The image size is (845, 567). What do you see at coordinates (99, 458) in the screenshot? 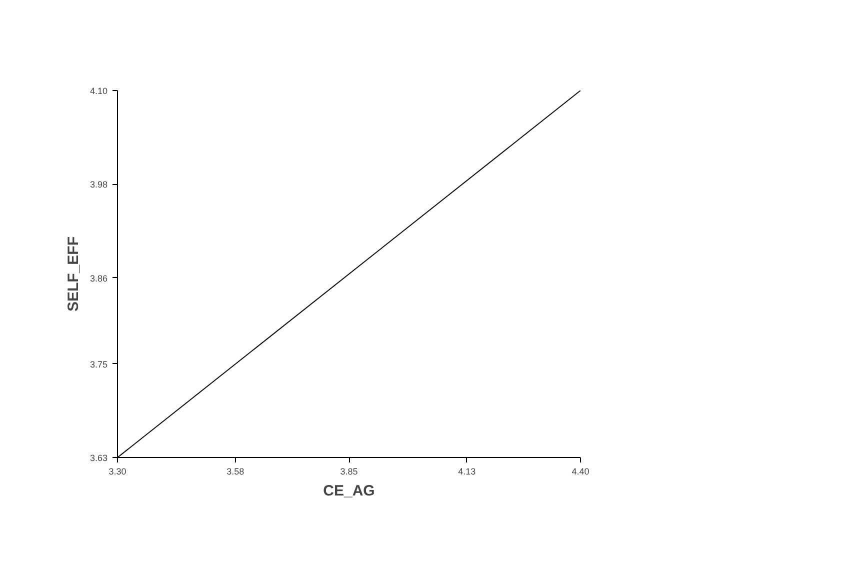
I see `y-tick-label: 3.63` at bounding box center [99, 458].